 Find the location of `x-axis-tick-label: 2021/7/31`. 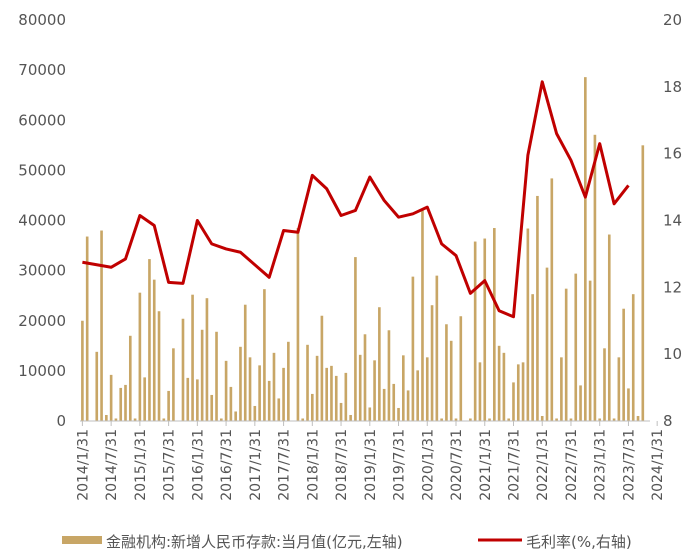

x-axis-tick-label: 2021/7/31 is located at coordinates (514, 465).